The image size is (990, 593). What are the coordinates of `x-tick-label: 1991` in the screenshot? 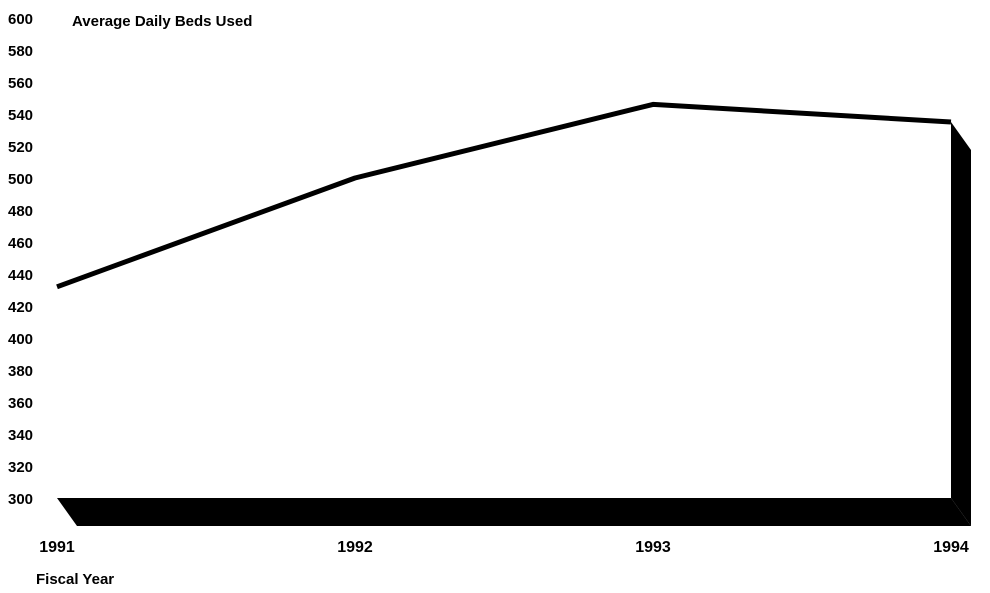 It's located at (57, 547).